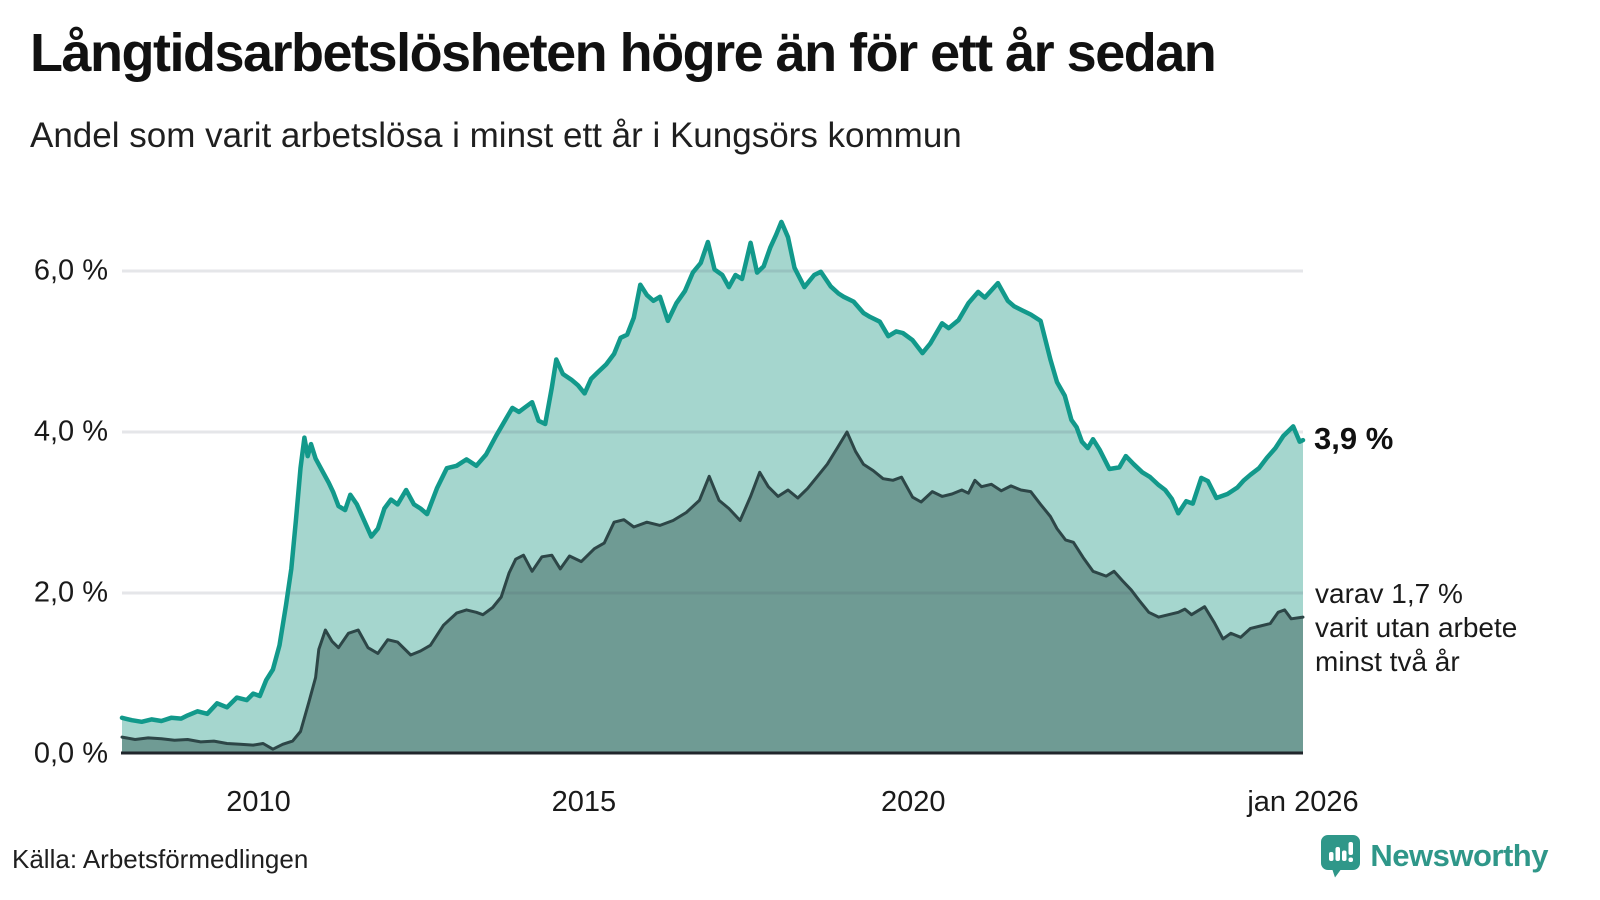 This screenshot has height=900, width=1600. I want to click on series-end-label-two-years: varav 1,7 % varit utan arbete minst två år, so click(1416, 628).